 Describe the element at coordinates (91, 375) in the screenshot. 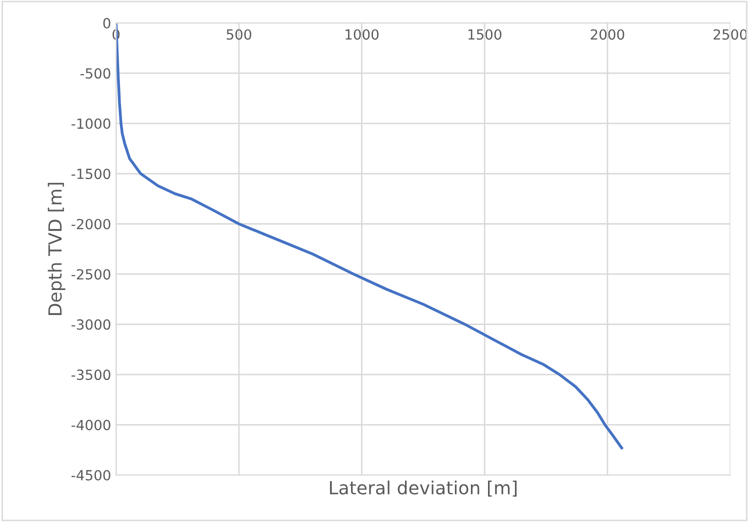

I see `y-tick-label: -3500` at that location.